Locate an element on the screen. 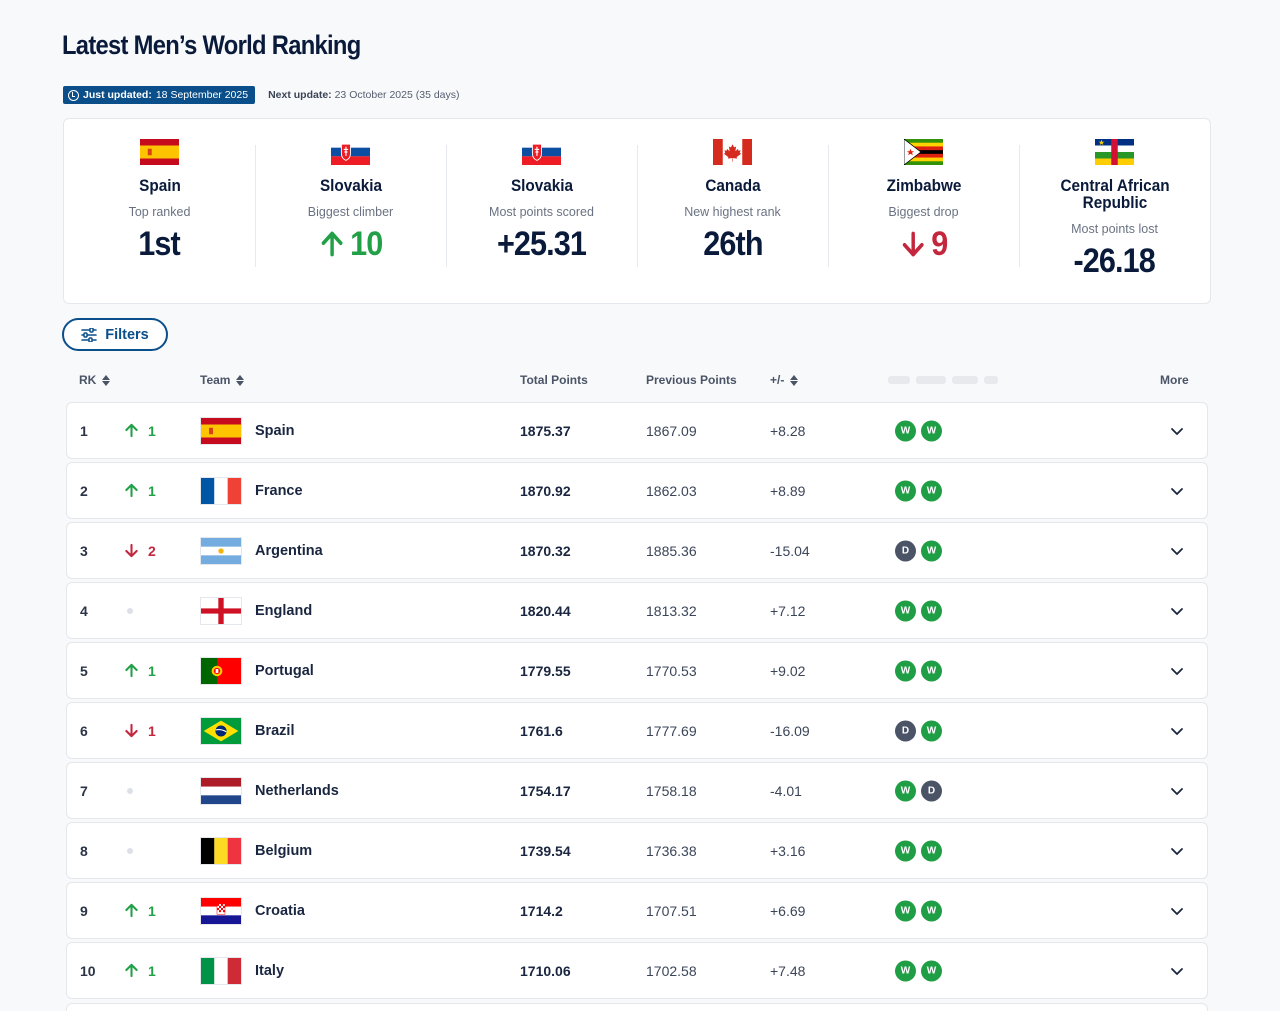 Image resolution: width=1280 pixels, height=1011 pixels. stat-label: New highest rank is located at coordinates (732, 212).